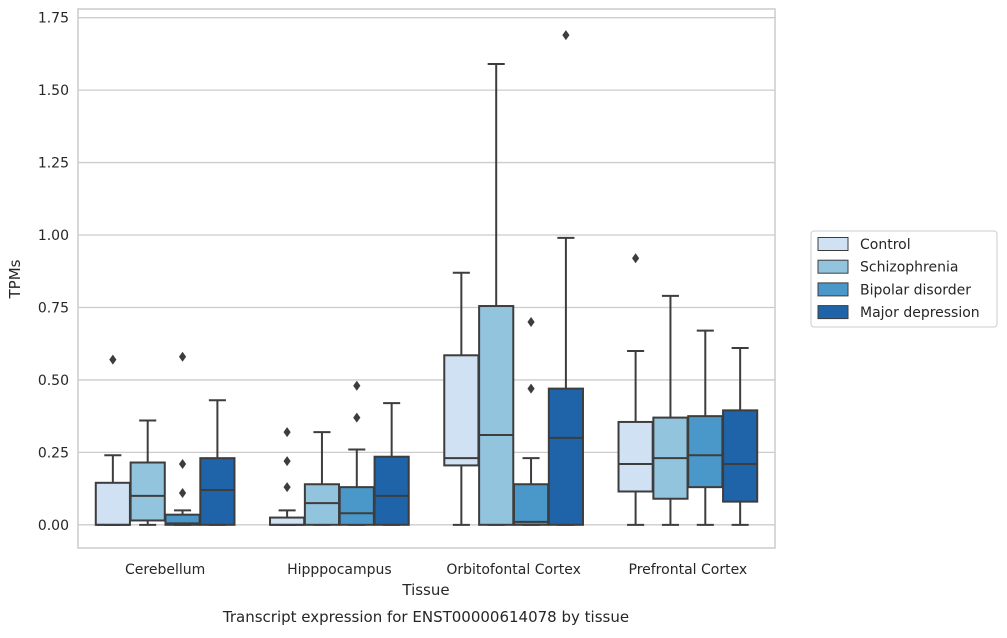  Describe the element at coordinates (15, 279) in the screenshot. I see `y-axis-label: TPMs` at that location.